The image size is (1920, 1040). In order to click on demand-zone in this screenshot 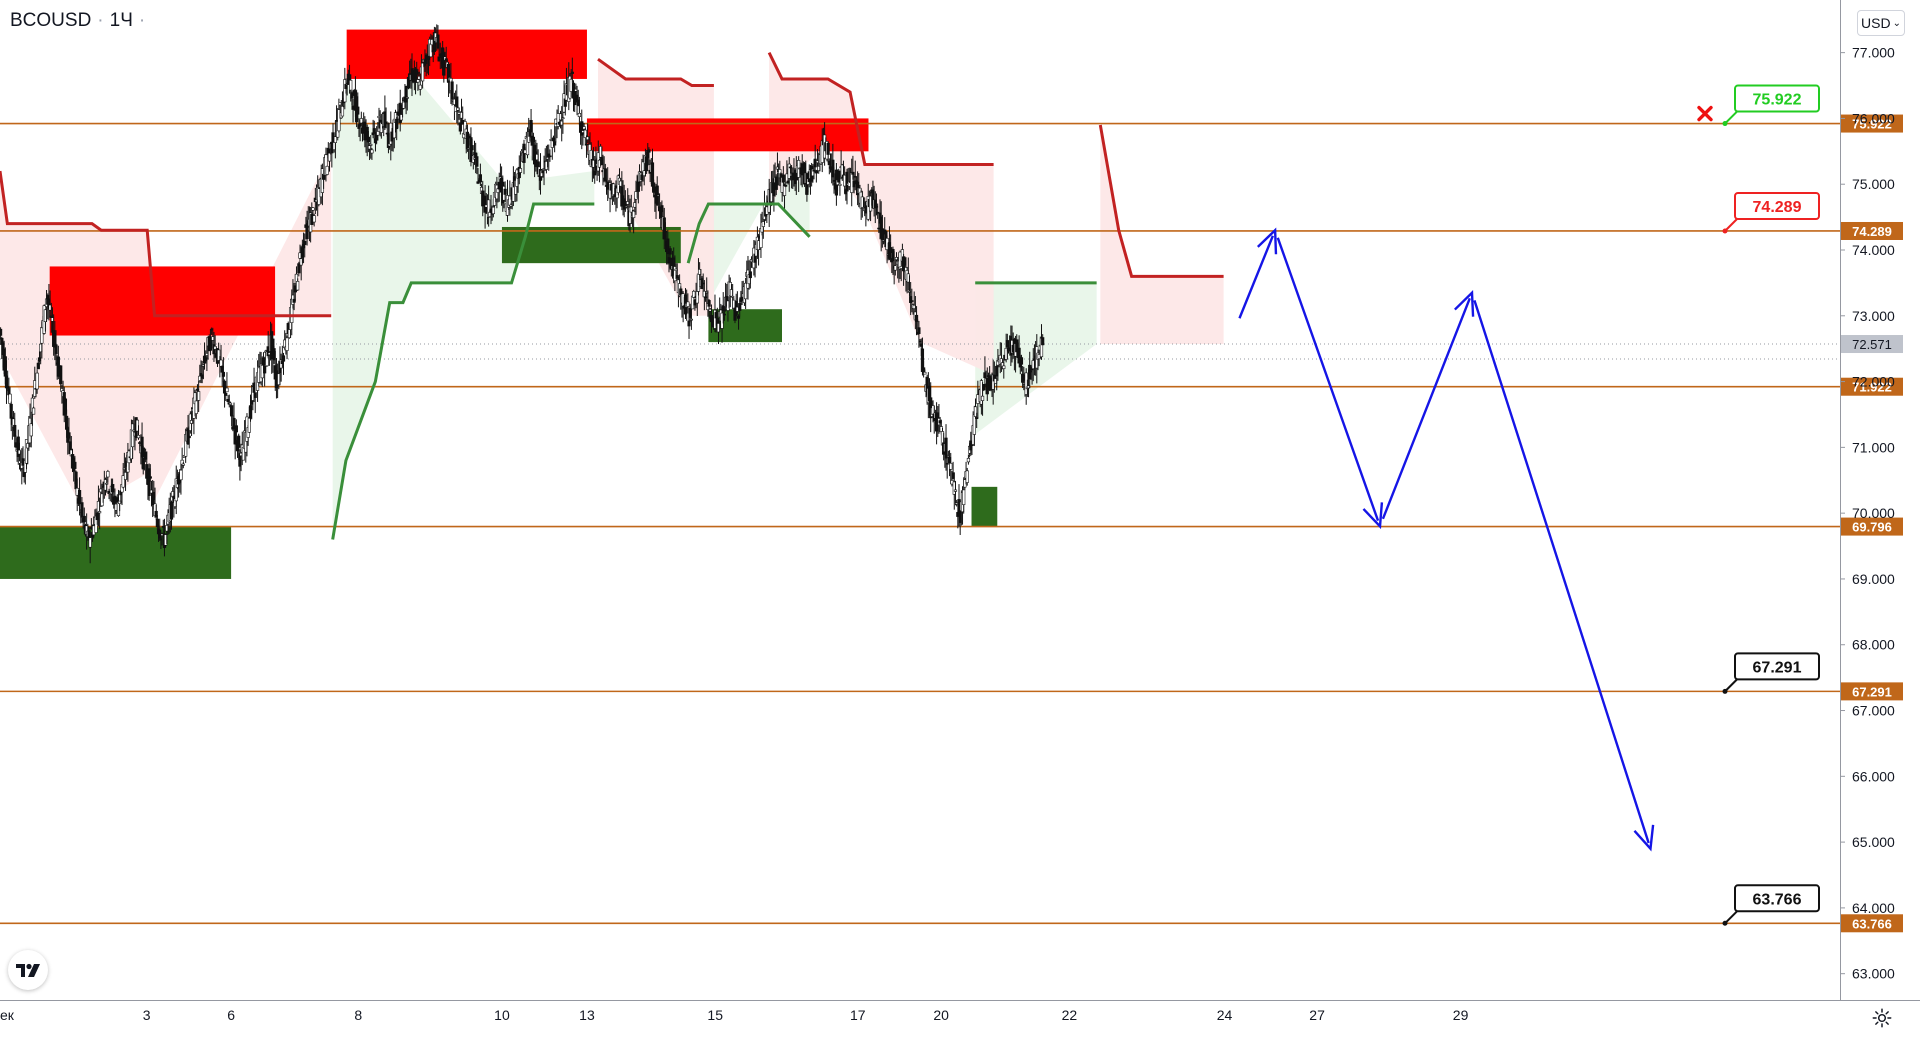, I will do `click(591, 245)`.